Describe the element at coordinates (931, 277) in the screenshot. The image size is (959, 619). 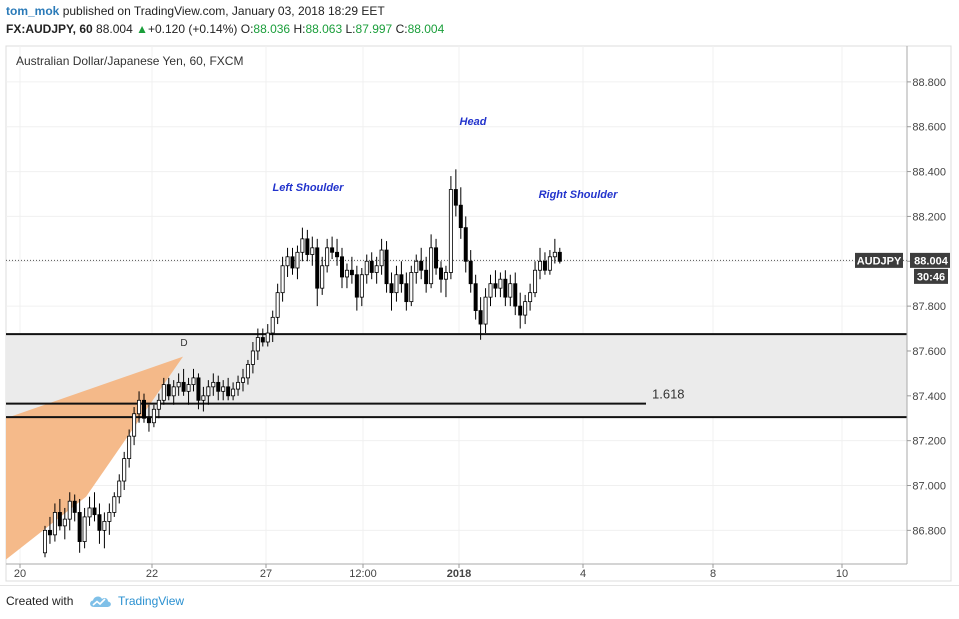
I see `bar-countdown: 30:46` at that location.